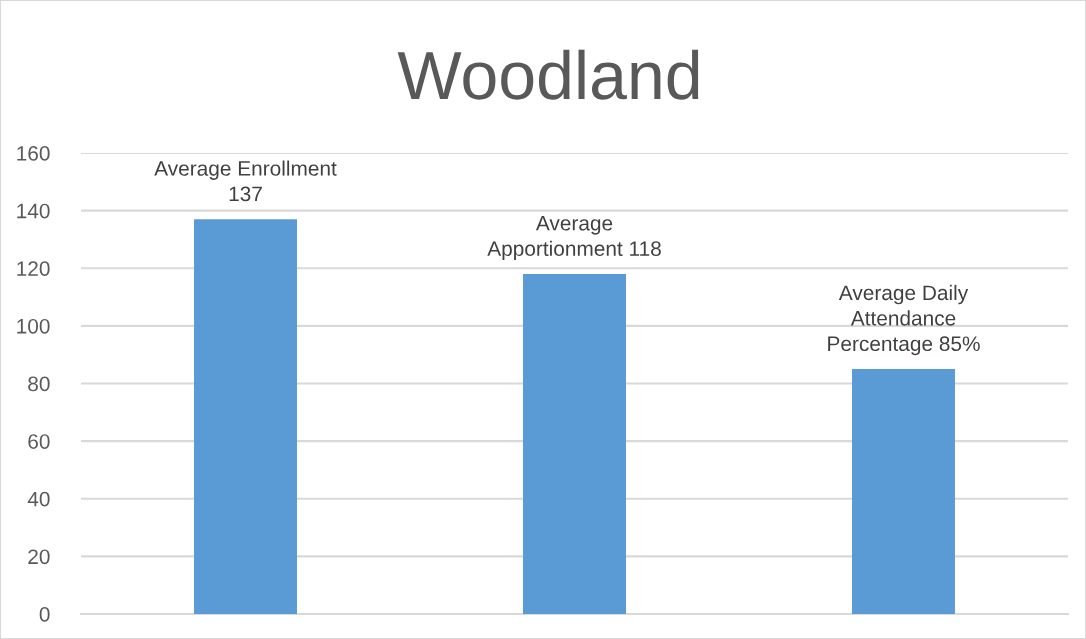  What do you see at coordinates (33, 153) in the screenshot?
I see `y-tick-label: 160` at bounding box center [33, 153].